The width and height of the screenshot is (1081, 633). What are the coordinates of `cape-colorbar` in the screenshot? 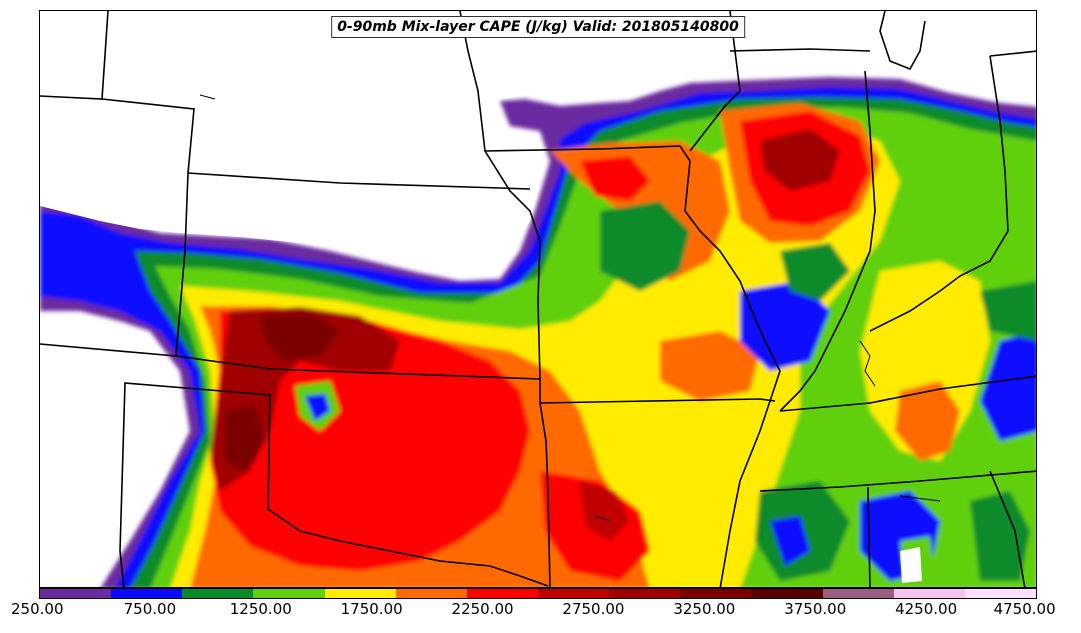 It's located at (538, 593).